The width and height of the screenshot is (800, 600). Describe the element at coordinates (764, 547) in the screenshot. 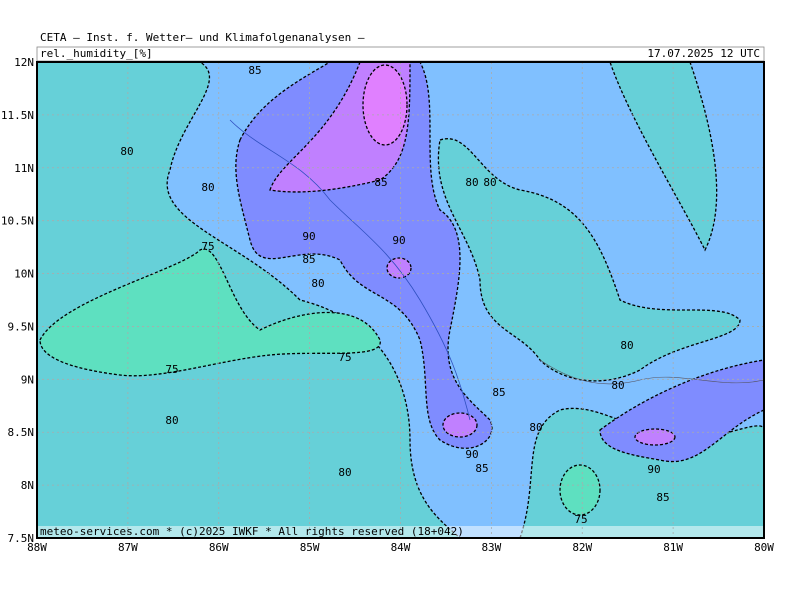

I see `lon-label: 80W` at that location.